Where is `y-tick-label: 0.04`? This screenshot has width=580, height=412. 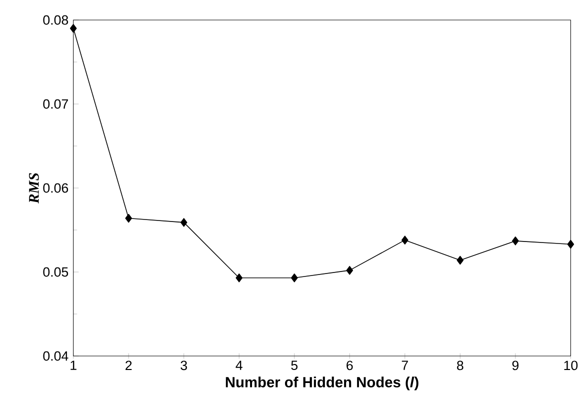
y-tick-label: 0.04 is located at coordinates (55, 356).